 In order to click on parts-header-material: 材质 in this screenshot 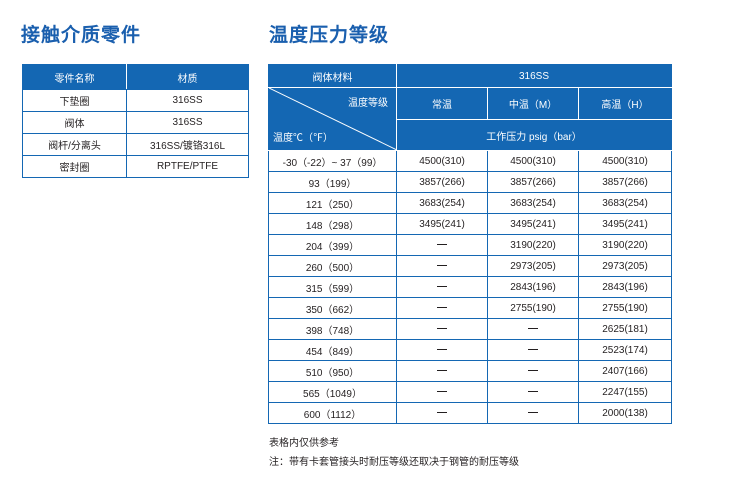, I will do `click(187, 77)`.